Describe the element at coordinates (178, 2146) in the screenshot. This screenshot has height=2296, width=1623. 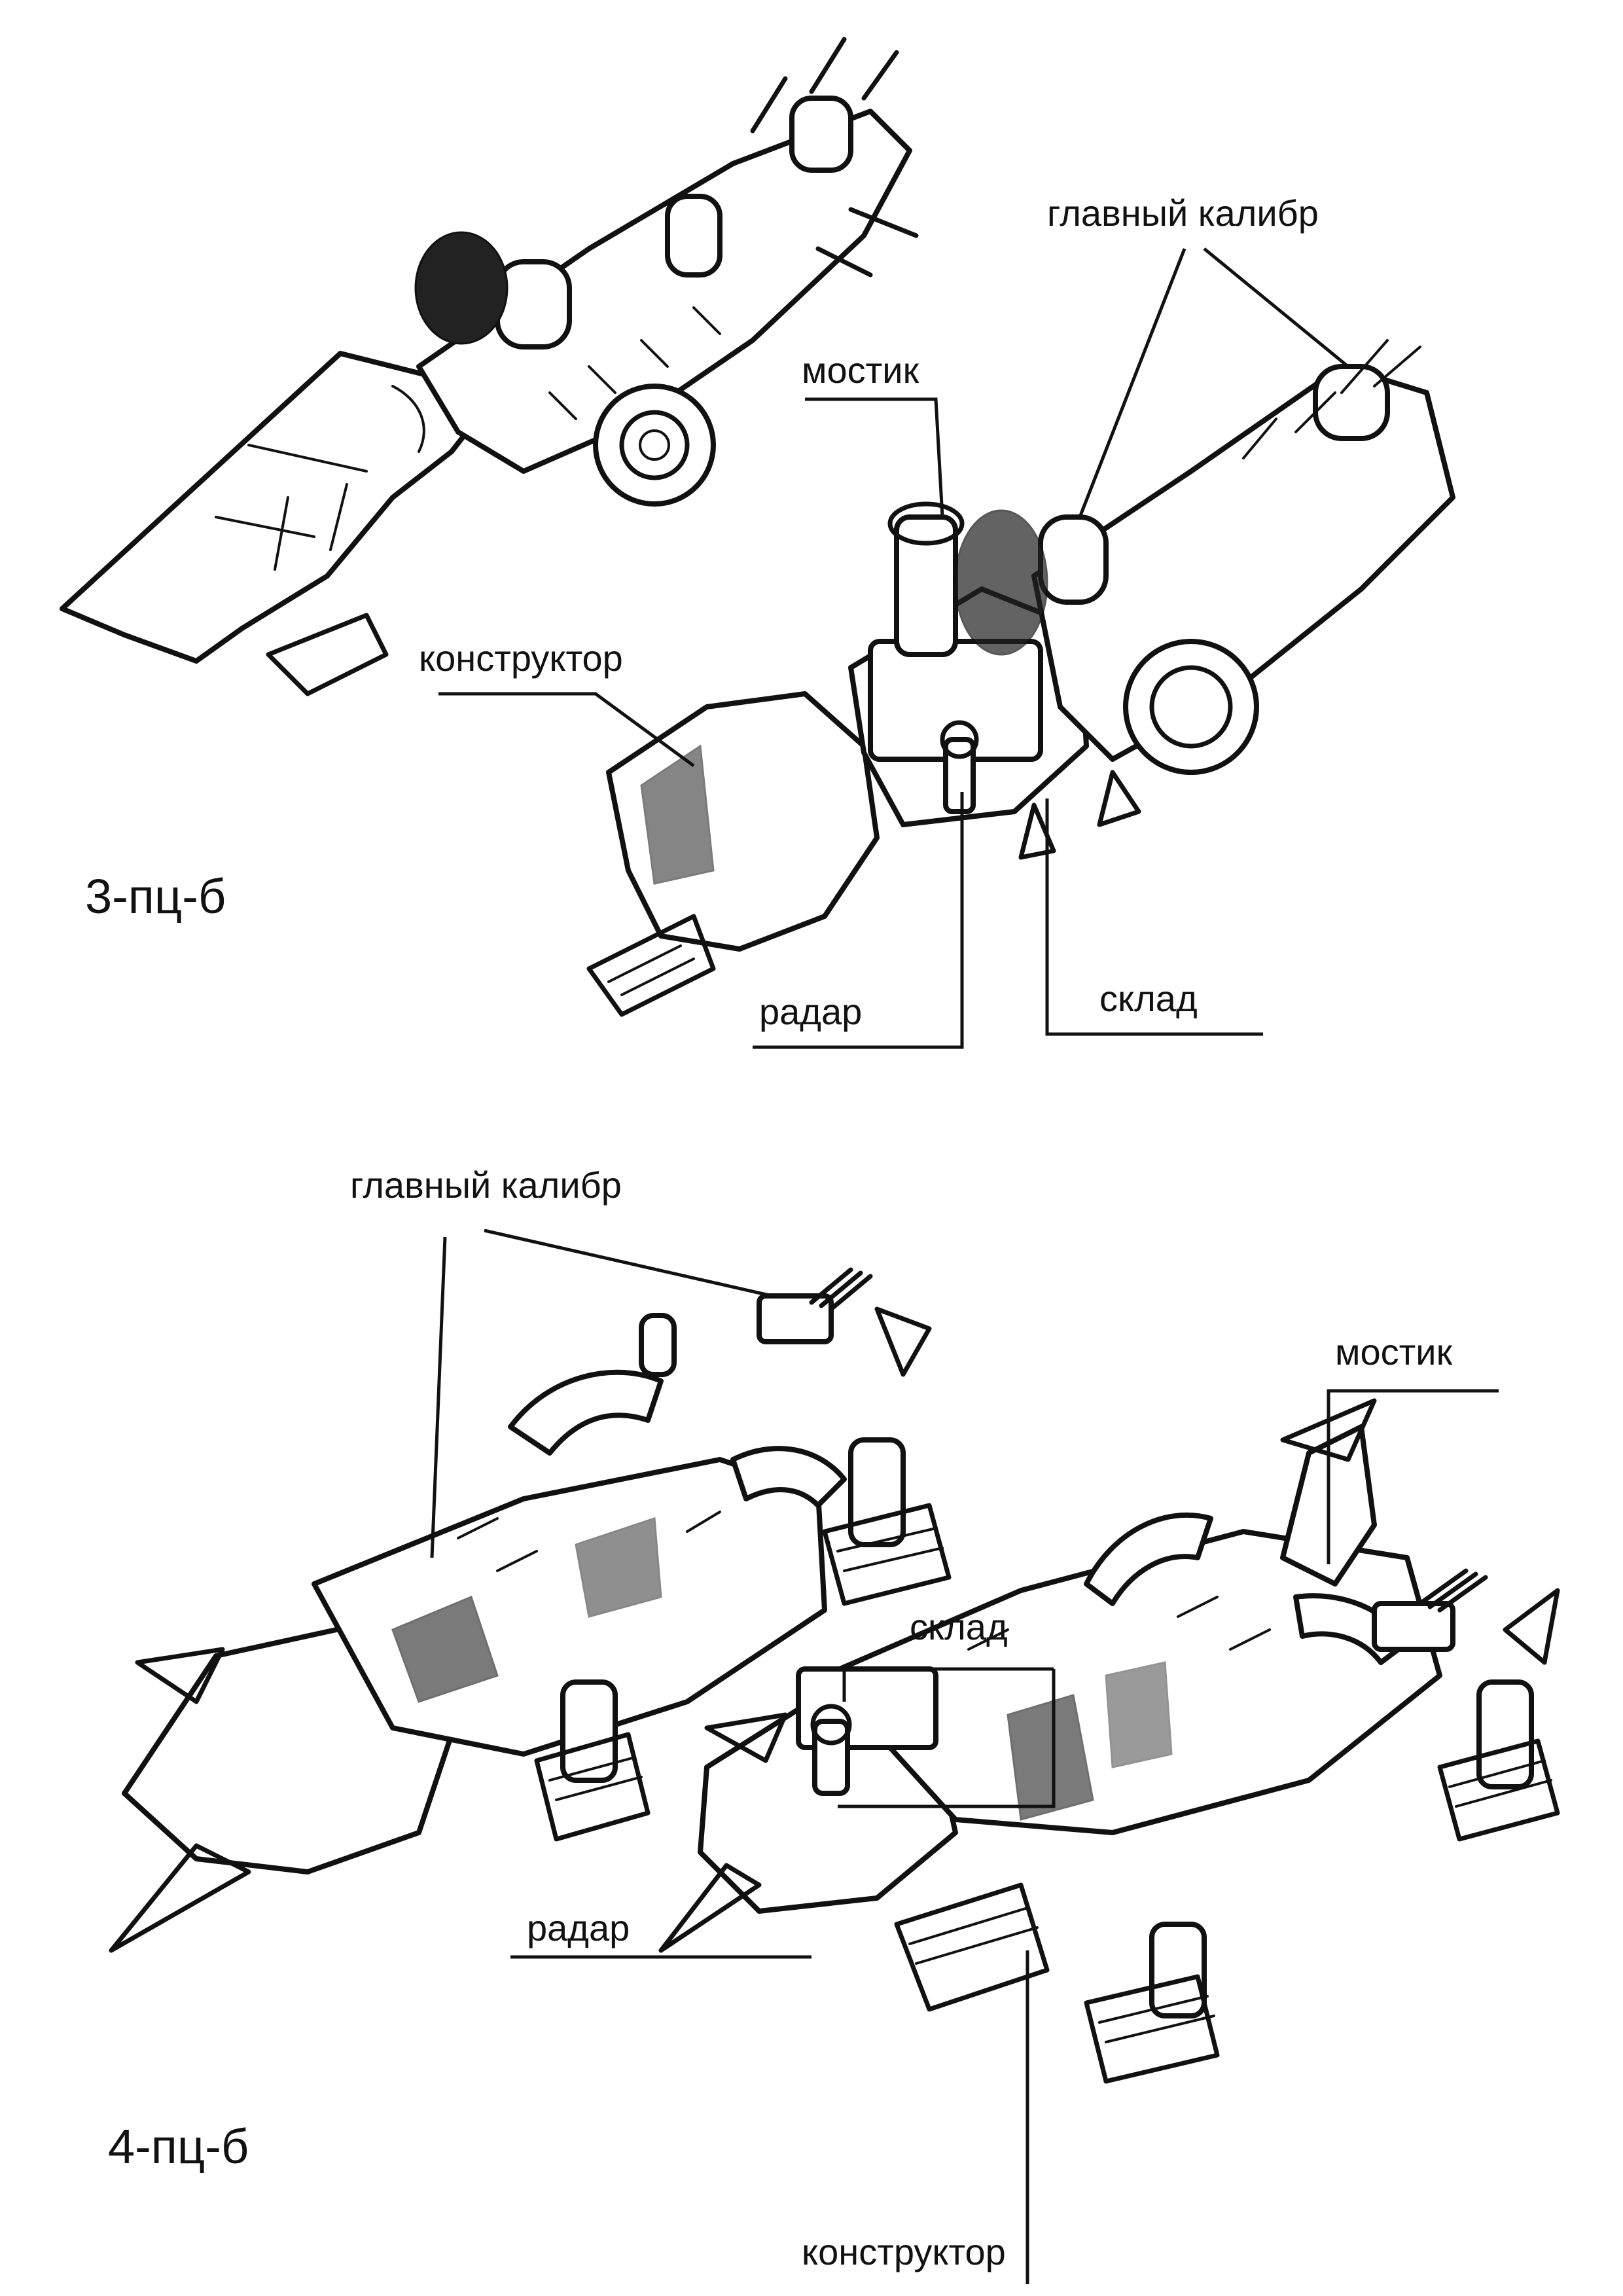
I see `model-name-bottom: 4-пц-б` at that location.